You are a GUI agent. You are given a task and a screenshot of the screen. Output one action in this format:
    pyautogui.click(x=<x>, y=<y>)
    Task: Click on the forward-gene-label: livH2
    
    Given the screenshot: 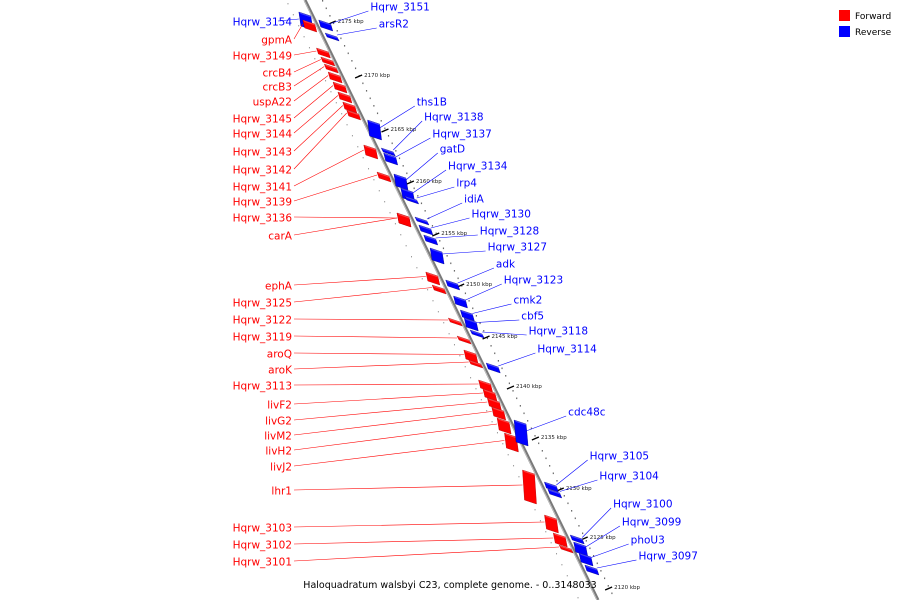 What is the action you would take?
    pyautogui.click(x=278, y=452)
    